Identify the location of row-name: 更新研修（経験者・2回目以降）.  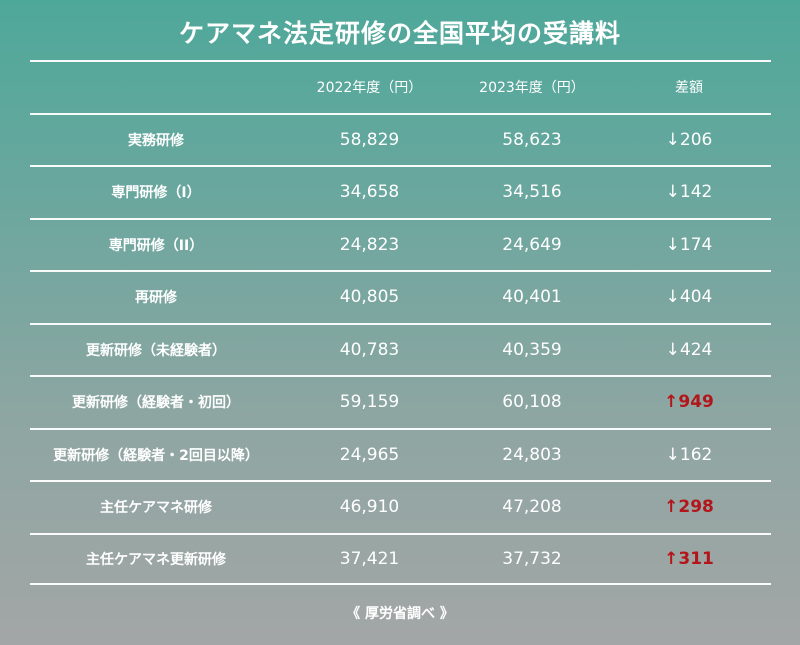
(156, 455).